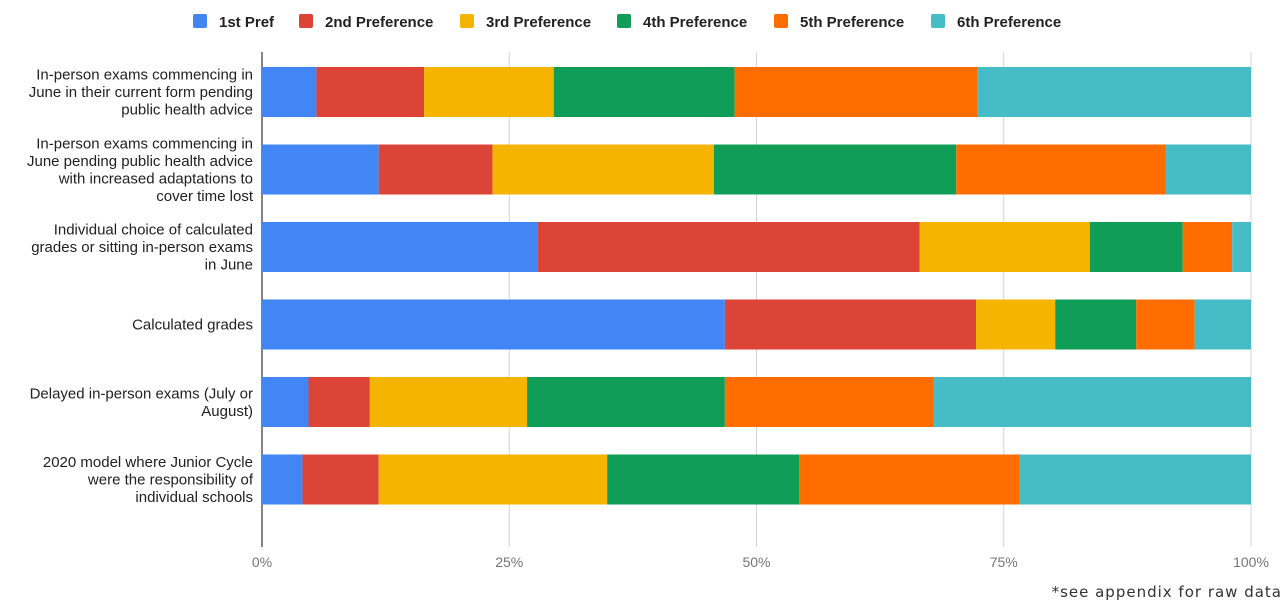 Image resolution: width=1286 pixels, height=602 pixels. Describe the element at coordinates (1165, 325) in the screenshot. I see `bar-segment-row4-series5` at that location.